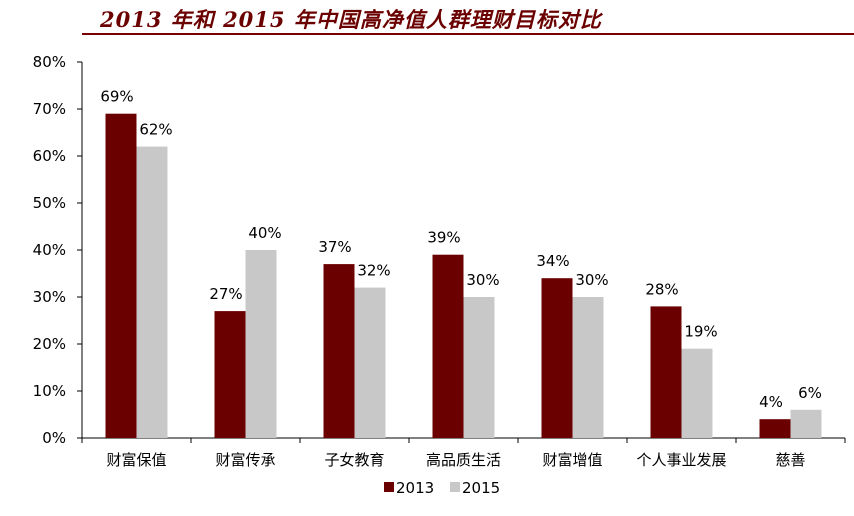 The height and width of the screenshot is (516, 854). I want to click on y-tick-label: 20%, so click(49, 344).